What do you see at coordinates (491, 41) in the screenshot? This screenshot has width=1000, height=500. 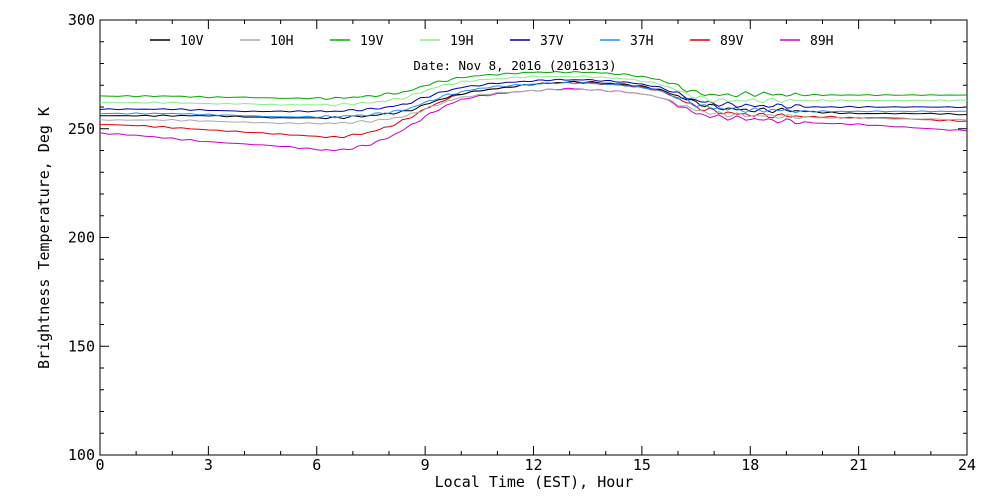 I see `legend: 10V 10H 19V 19H 37V 37H 89V 89H` at bounding box center [491, 41].